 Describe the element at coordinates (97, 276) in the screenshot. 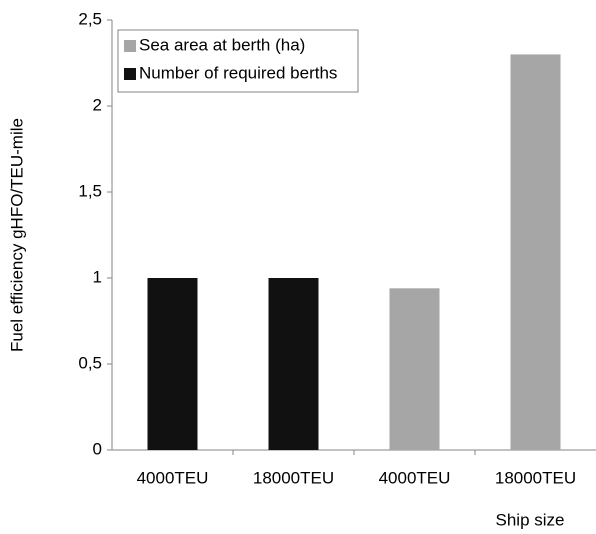

I see `y-tick-label: 1` at that location.